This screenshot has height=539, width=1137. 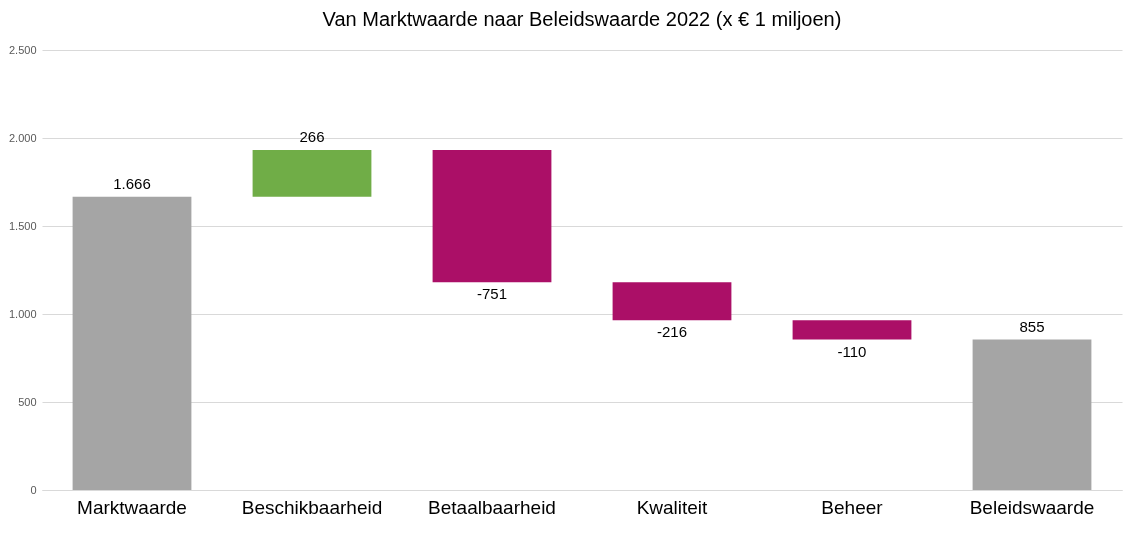 What do you see at coordinates (27, 401) in the screenshot?
I see `y-tick-label: 500` at bounding box center [27, 401].